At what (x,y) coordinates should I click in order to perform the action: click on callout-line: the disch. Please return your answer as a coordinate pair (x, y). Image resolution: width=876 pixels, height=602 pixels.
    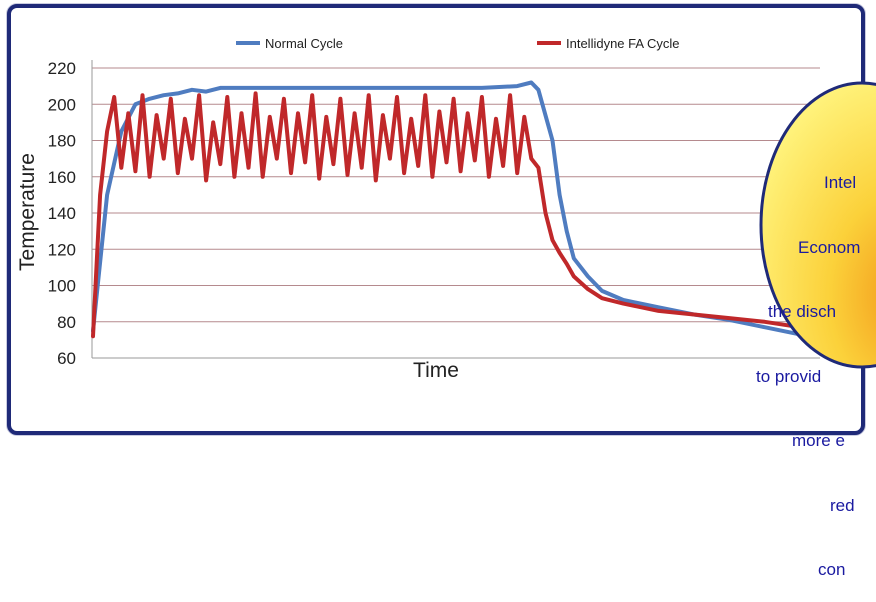
    Looking at the image, I should click on (811, 312).